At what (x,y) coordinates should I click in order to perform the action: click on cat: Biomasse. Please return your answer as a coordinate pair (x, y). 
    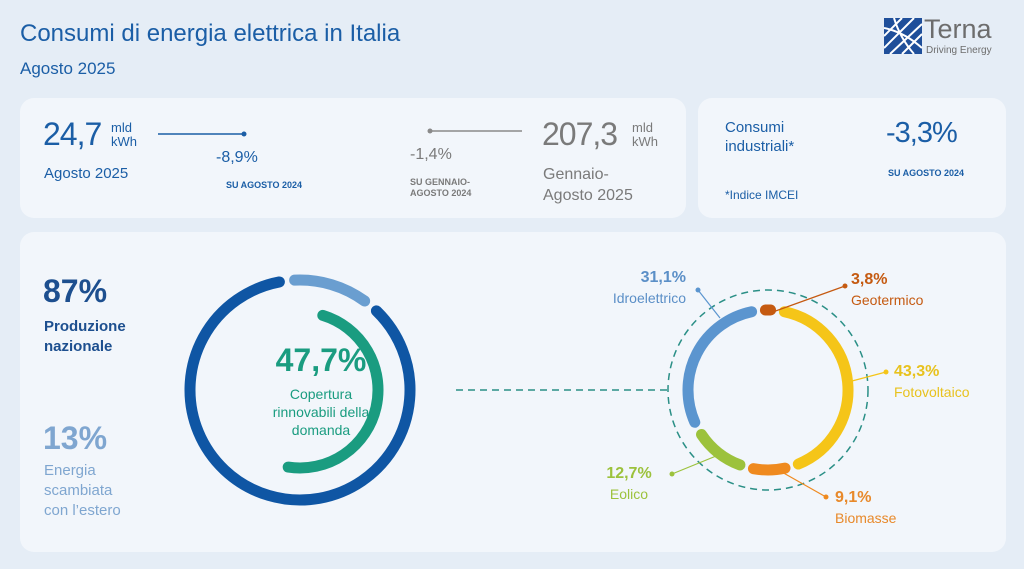
    Looking at the image, I should click on (866, 518).